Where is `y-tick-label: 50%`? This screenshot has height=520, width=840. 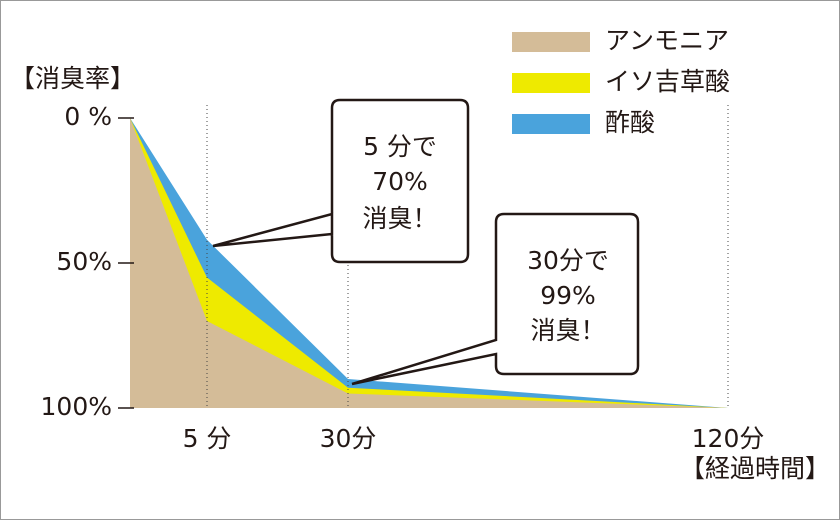 y-tick-label: 50% is located at coordinates (84, 261).